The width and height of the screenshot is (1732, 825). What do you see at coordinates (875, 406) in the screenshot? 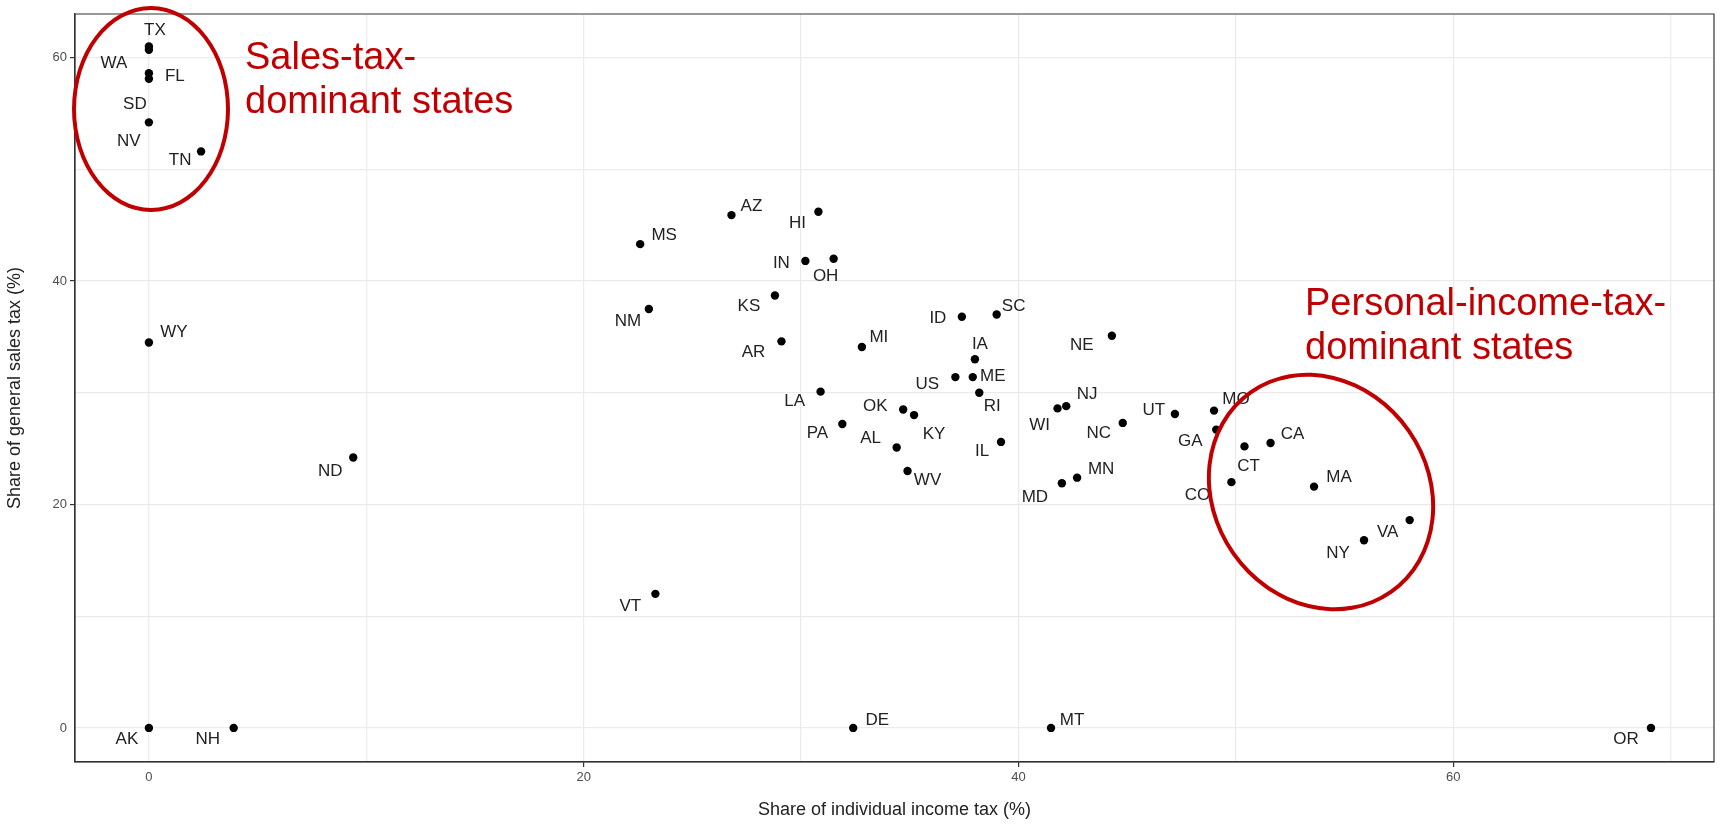
I see `annotation: OK` at bounding box center [875, 406].